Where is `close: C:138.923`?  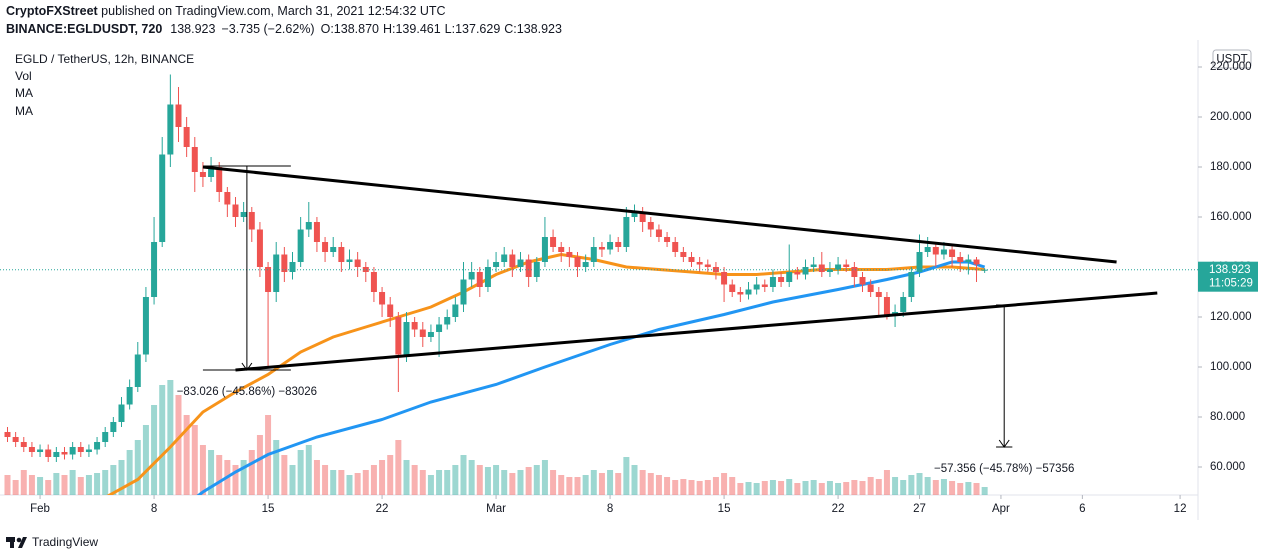 close: C:138.923 is located at coordinates (533, 29).